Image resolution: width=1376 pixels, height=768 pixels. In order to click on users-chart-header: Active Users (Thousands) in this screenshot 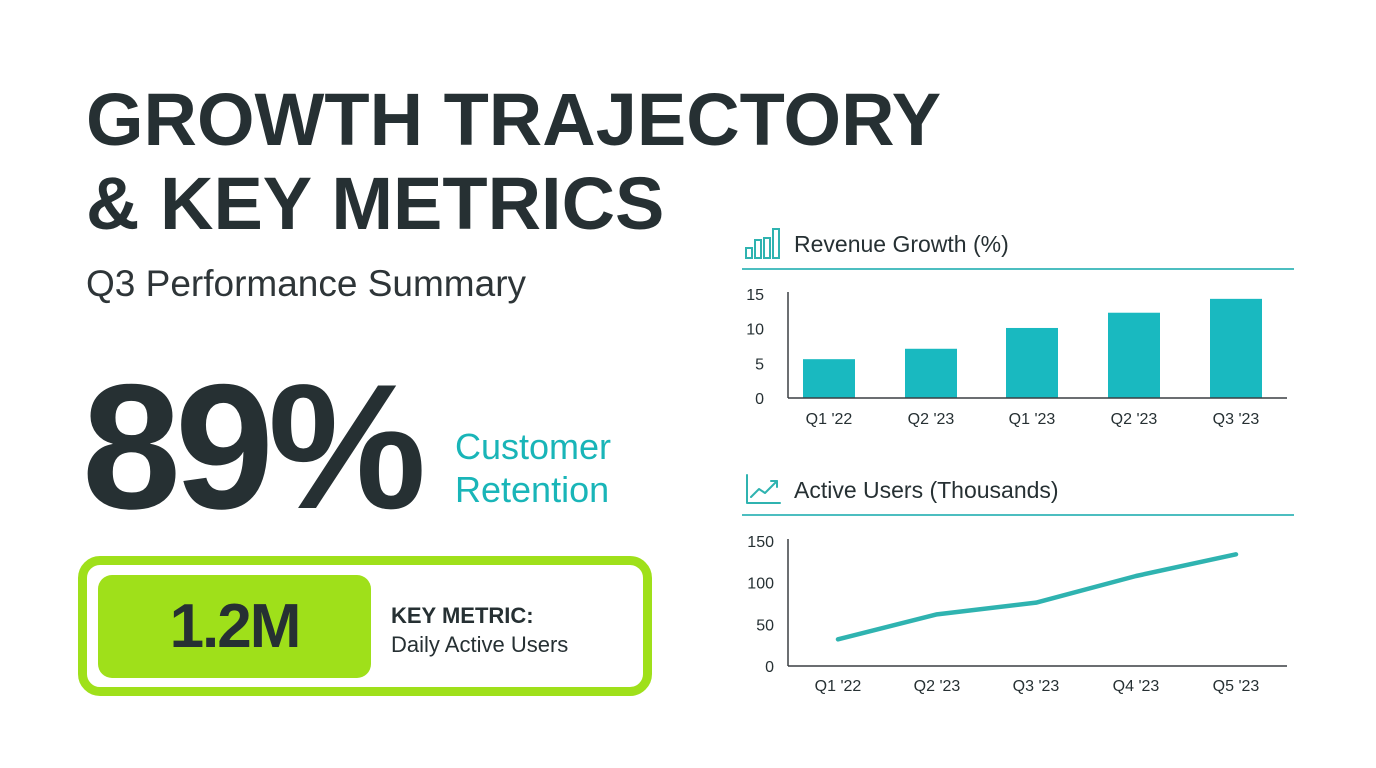, I will do `click(1018, 494)`.